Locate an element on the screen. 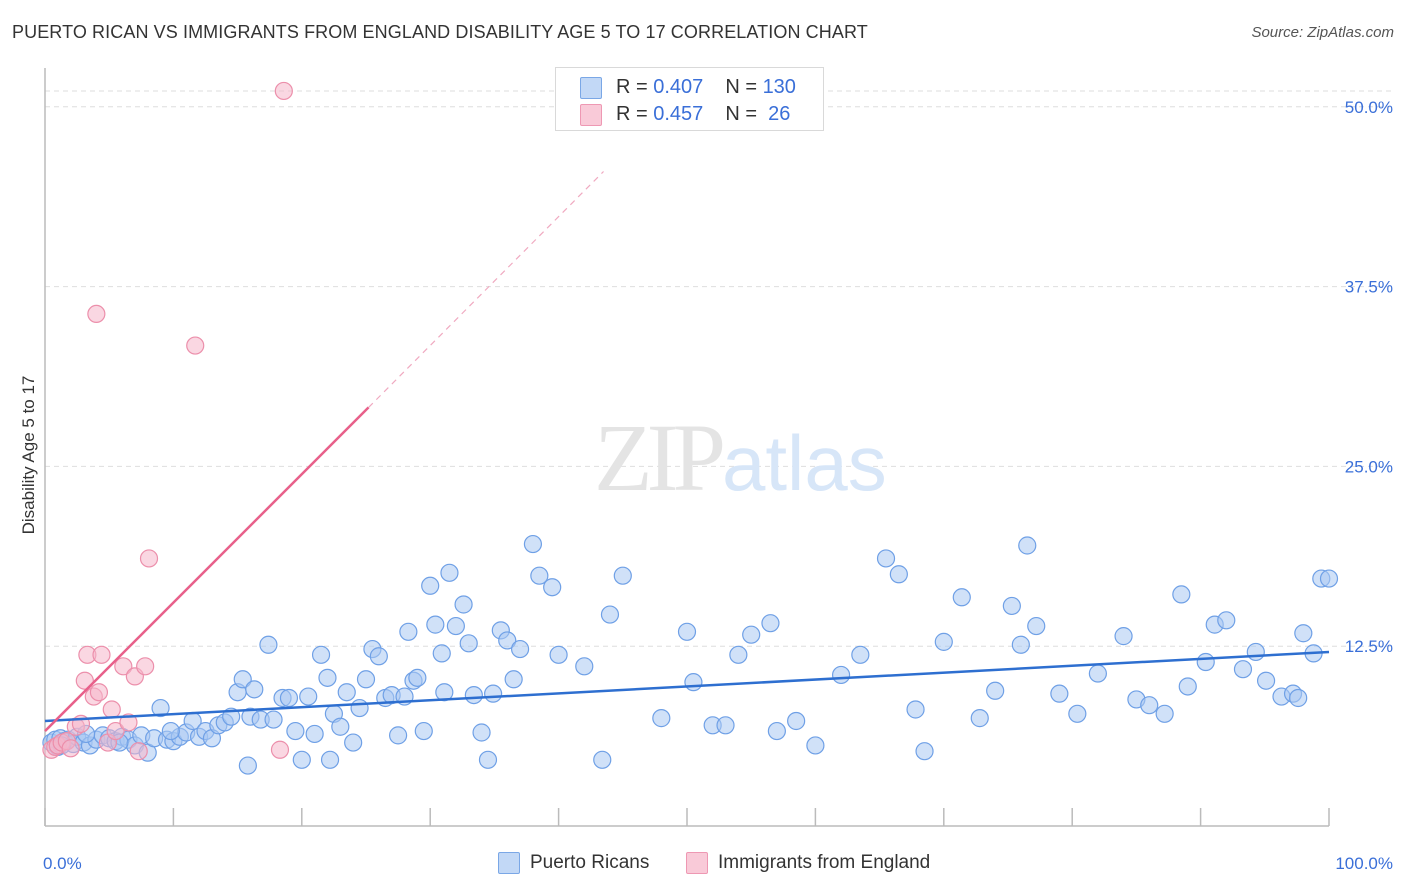  watermark-zip: ZIP is located at coordinates (658, 457).